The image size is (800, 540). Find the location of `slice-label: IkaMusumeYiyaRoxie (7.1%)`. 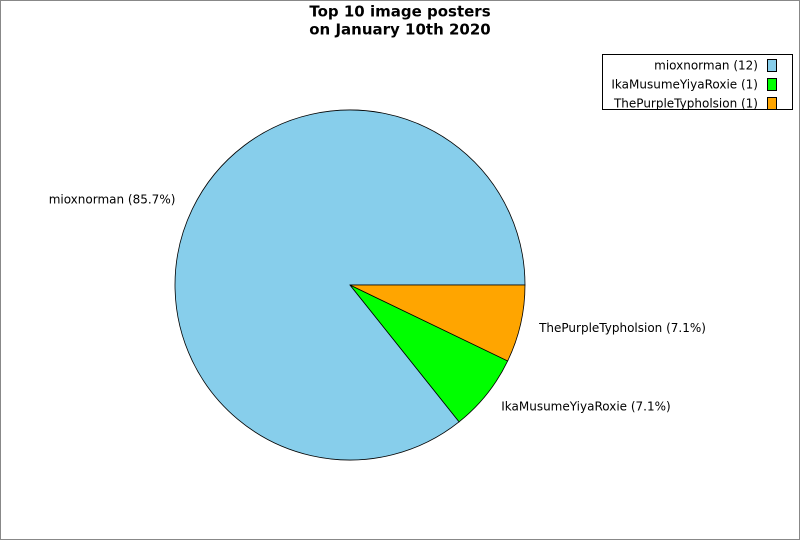

slice-label: IkaMusumeYiyaRoxie (7.1%) is located at coordinates (585, 407).